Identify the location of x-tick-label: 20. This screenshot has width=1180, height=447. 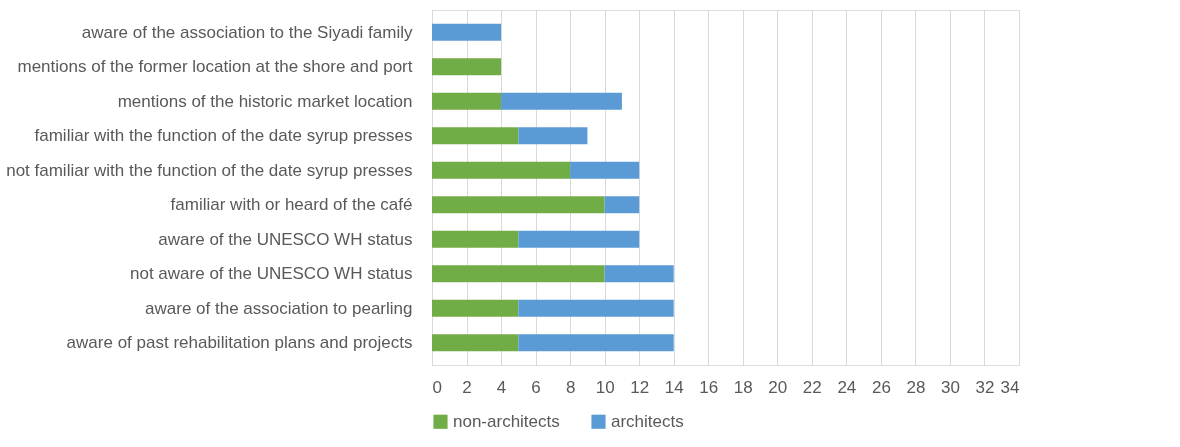
(778, 387).